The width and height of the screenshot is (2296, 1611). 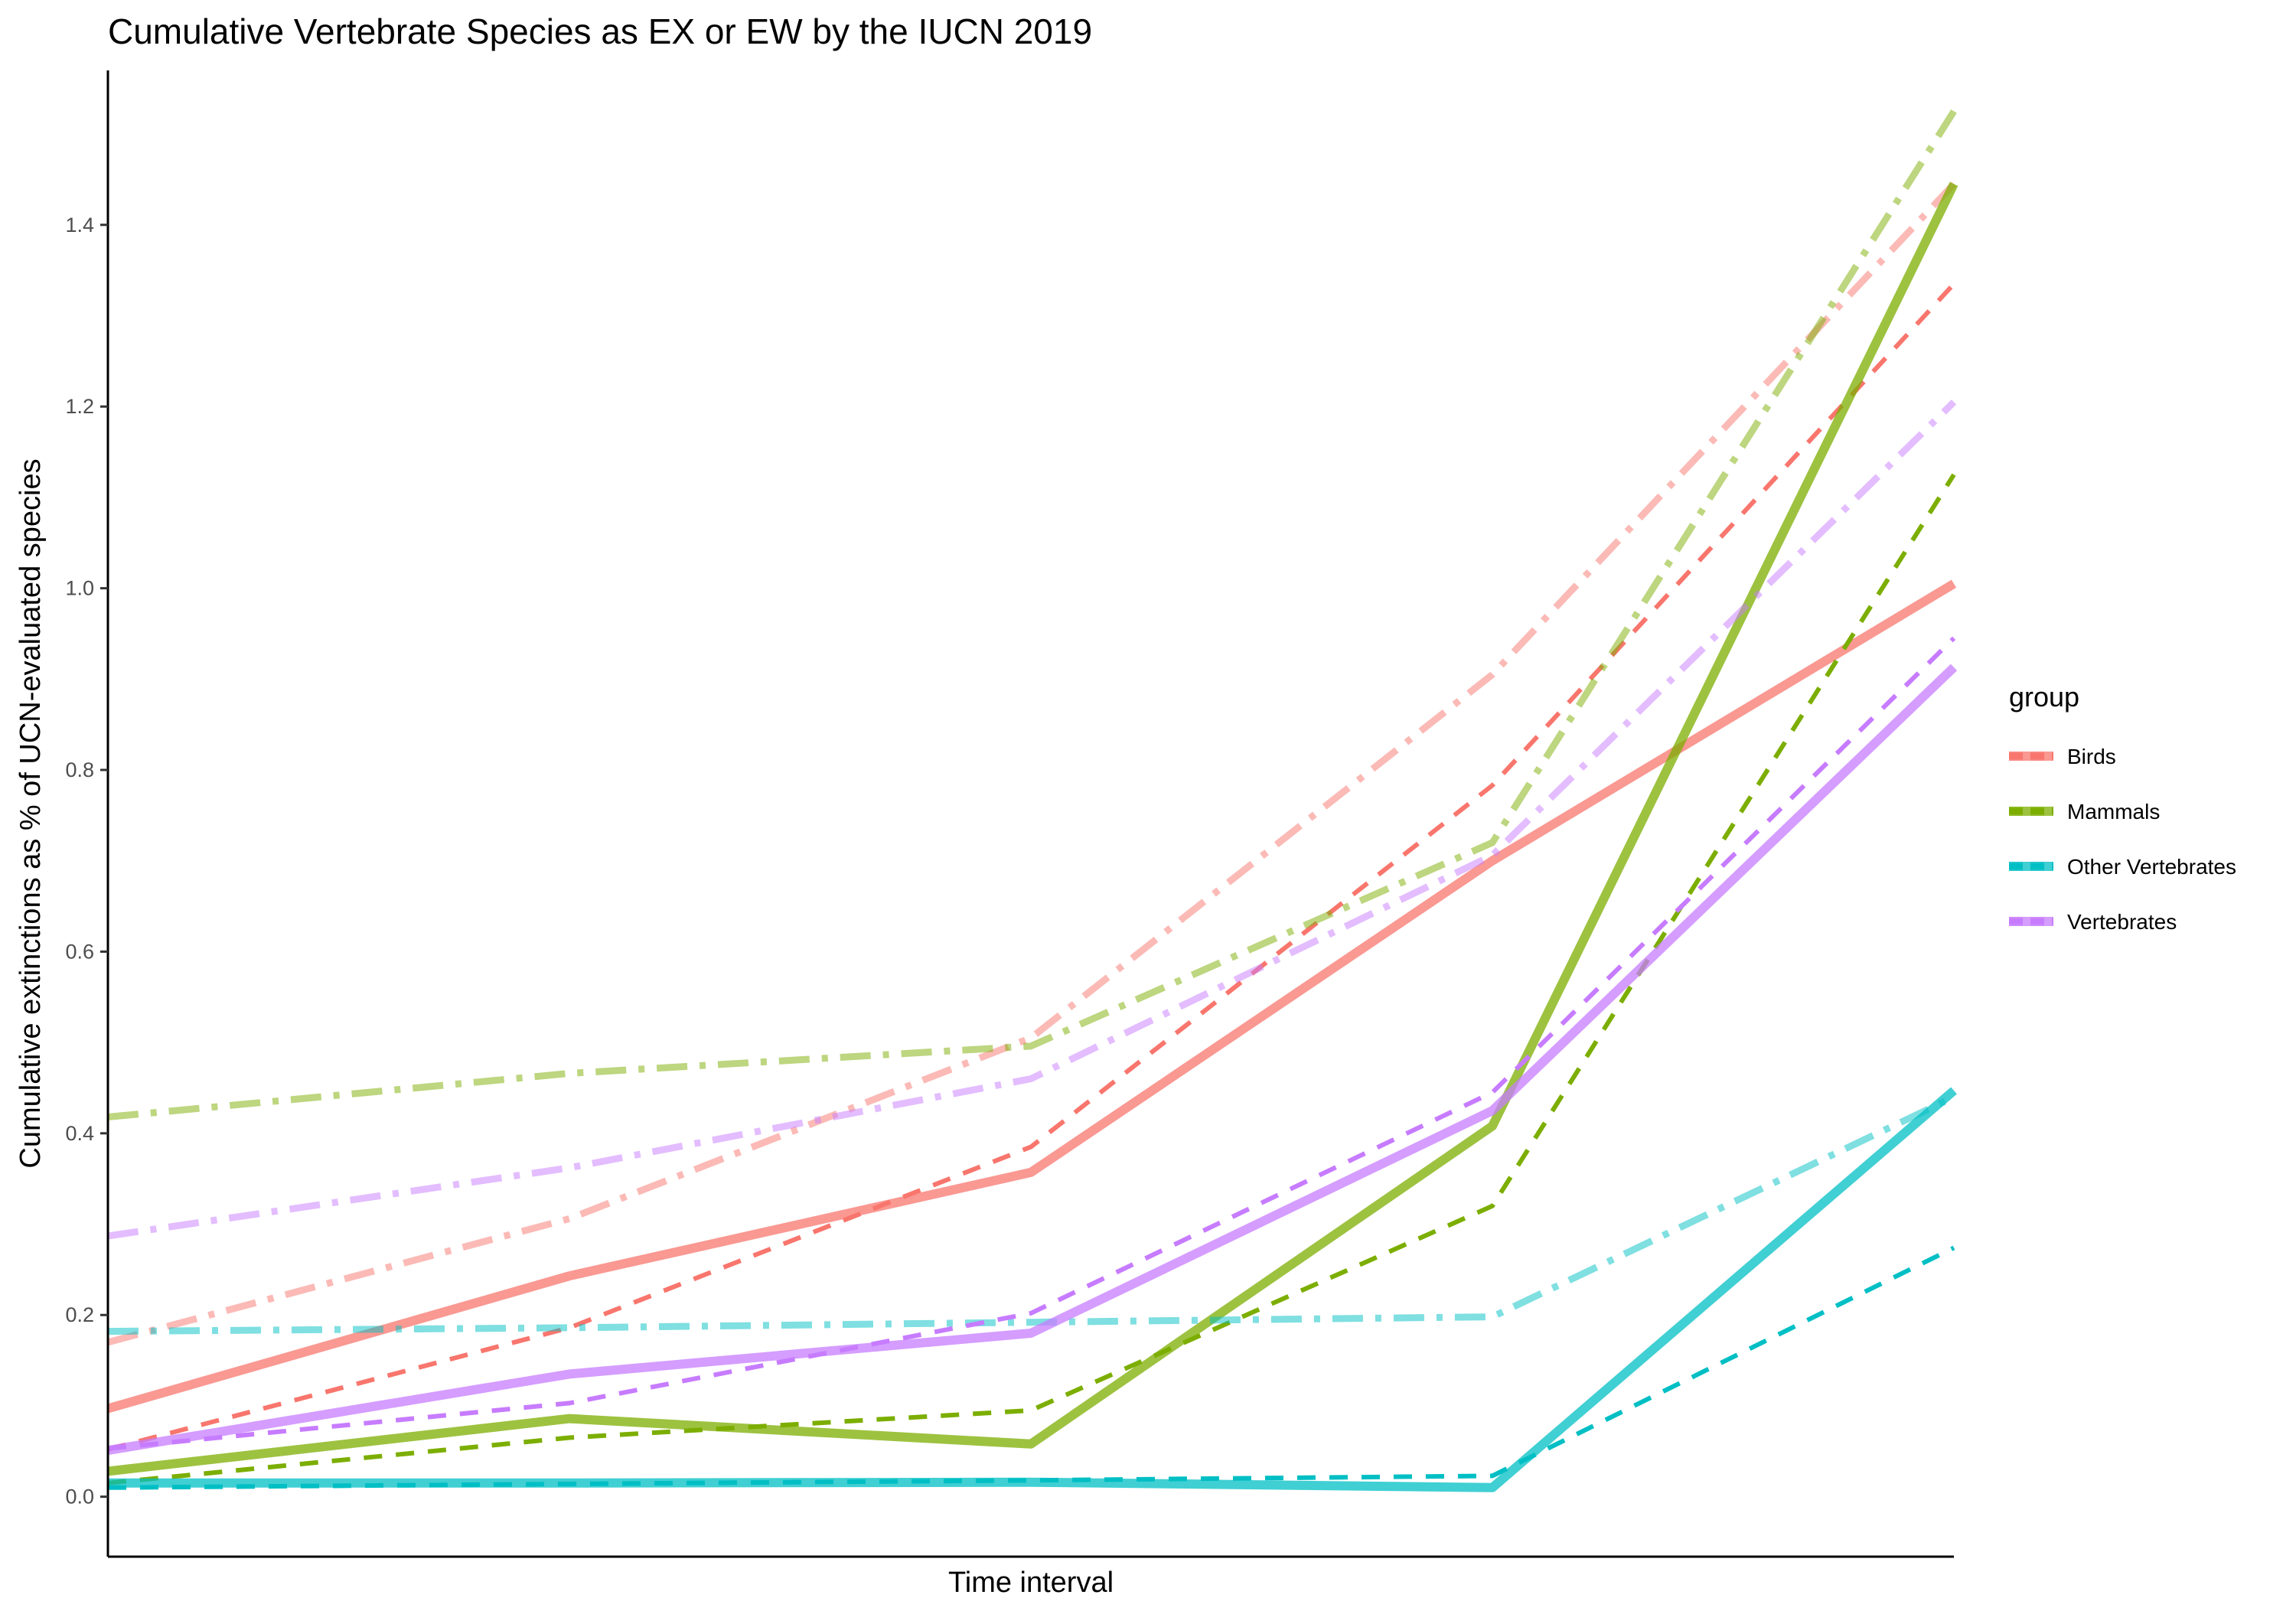 I want to click on y-tick-label: 0.8, so click(x=79, y=769).